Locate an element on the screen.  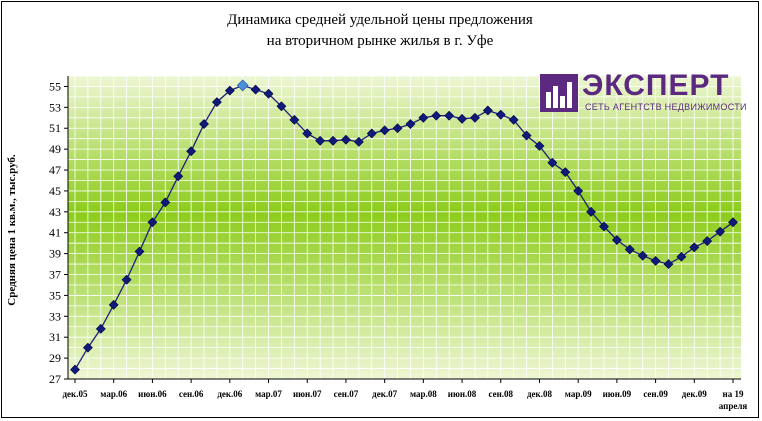
y-tick-label: 39 is located at coordinates (55, 254).